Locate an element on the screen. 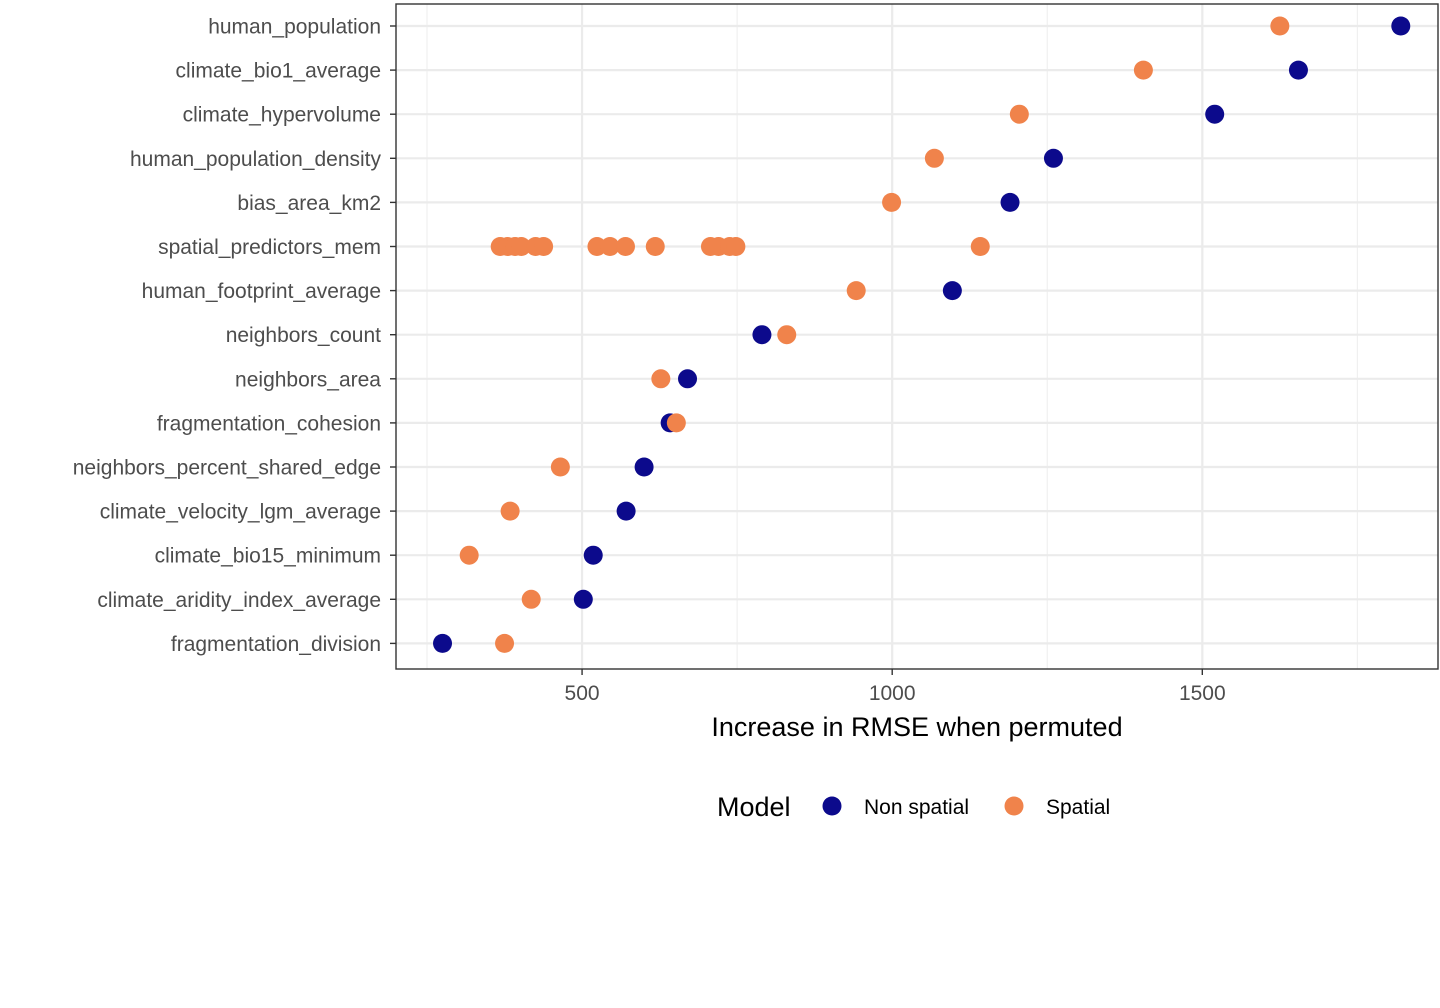 Image resolution: width=1440 pixels, height=1008 pixels. y-tick-label: spatial_predictors_mem is located at coordinates (269, 247).